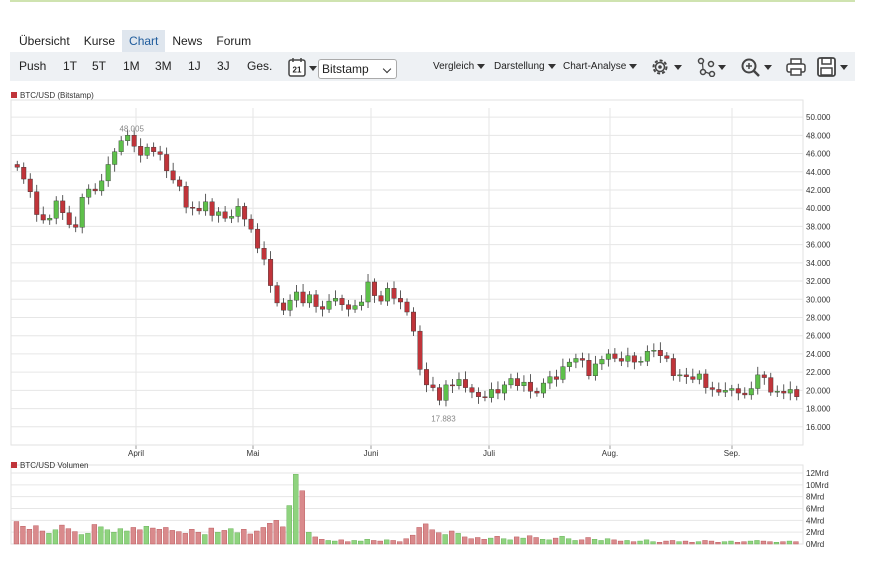 The image size is (877, 587). Describe the element at coordinates (304, 67) in the screenshot. I see `calendar-icon: 21` at that location.